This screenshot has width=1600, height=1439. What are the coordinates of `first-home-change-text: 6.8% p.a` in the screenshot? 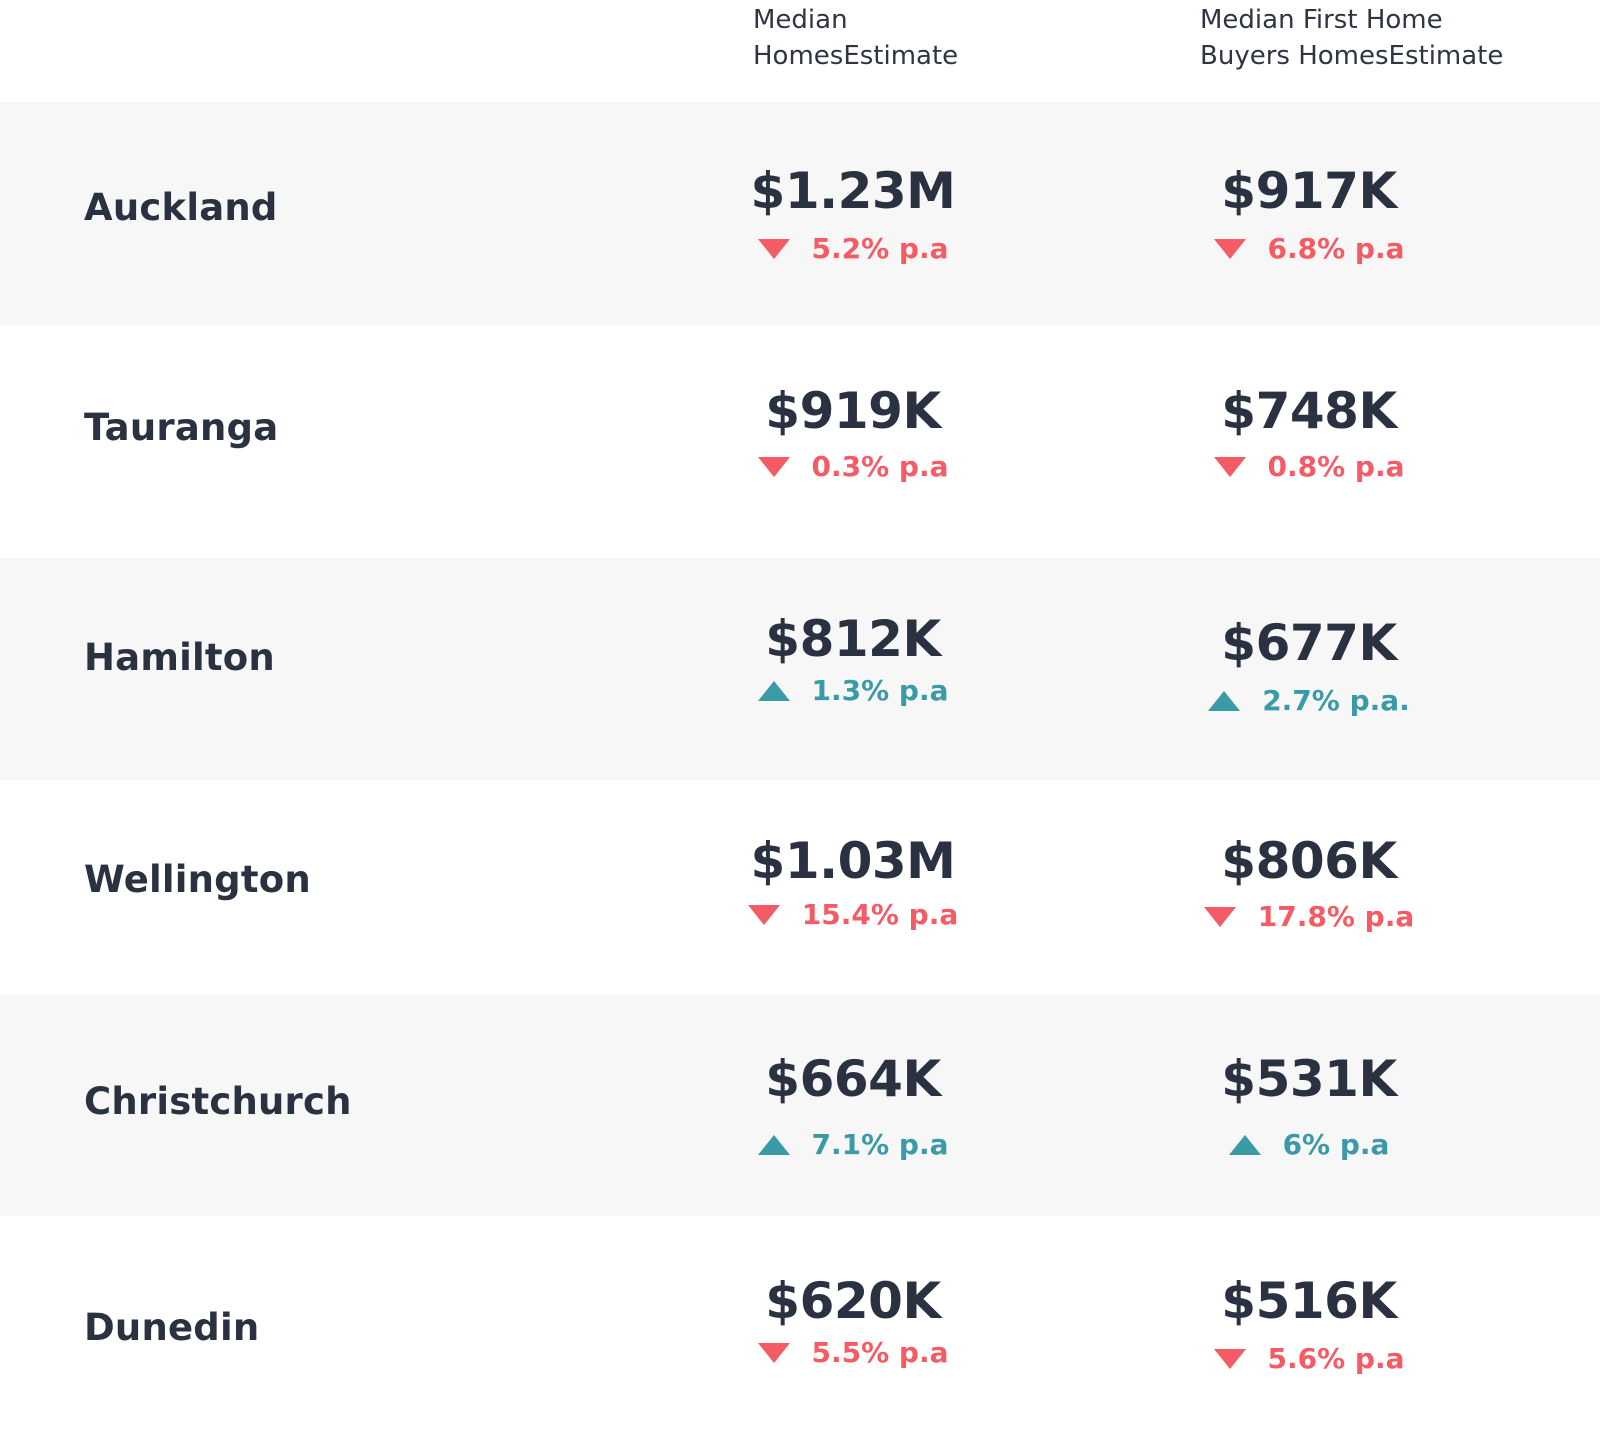 It's located at (1336, 248).